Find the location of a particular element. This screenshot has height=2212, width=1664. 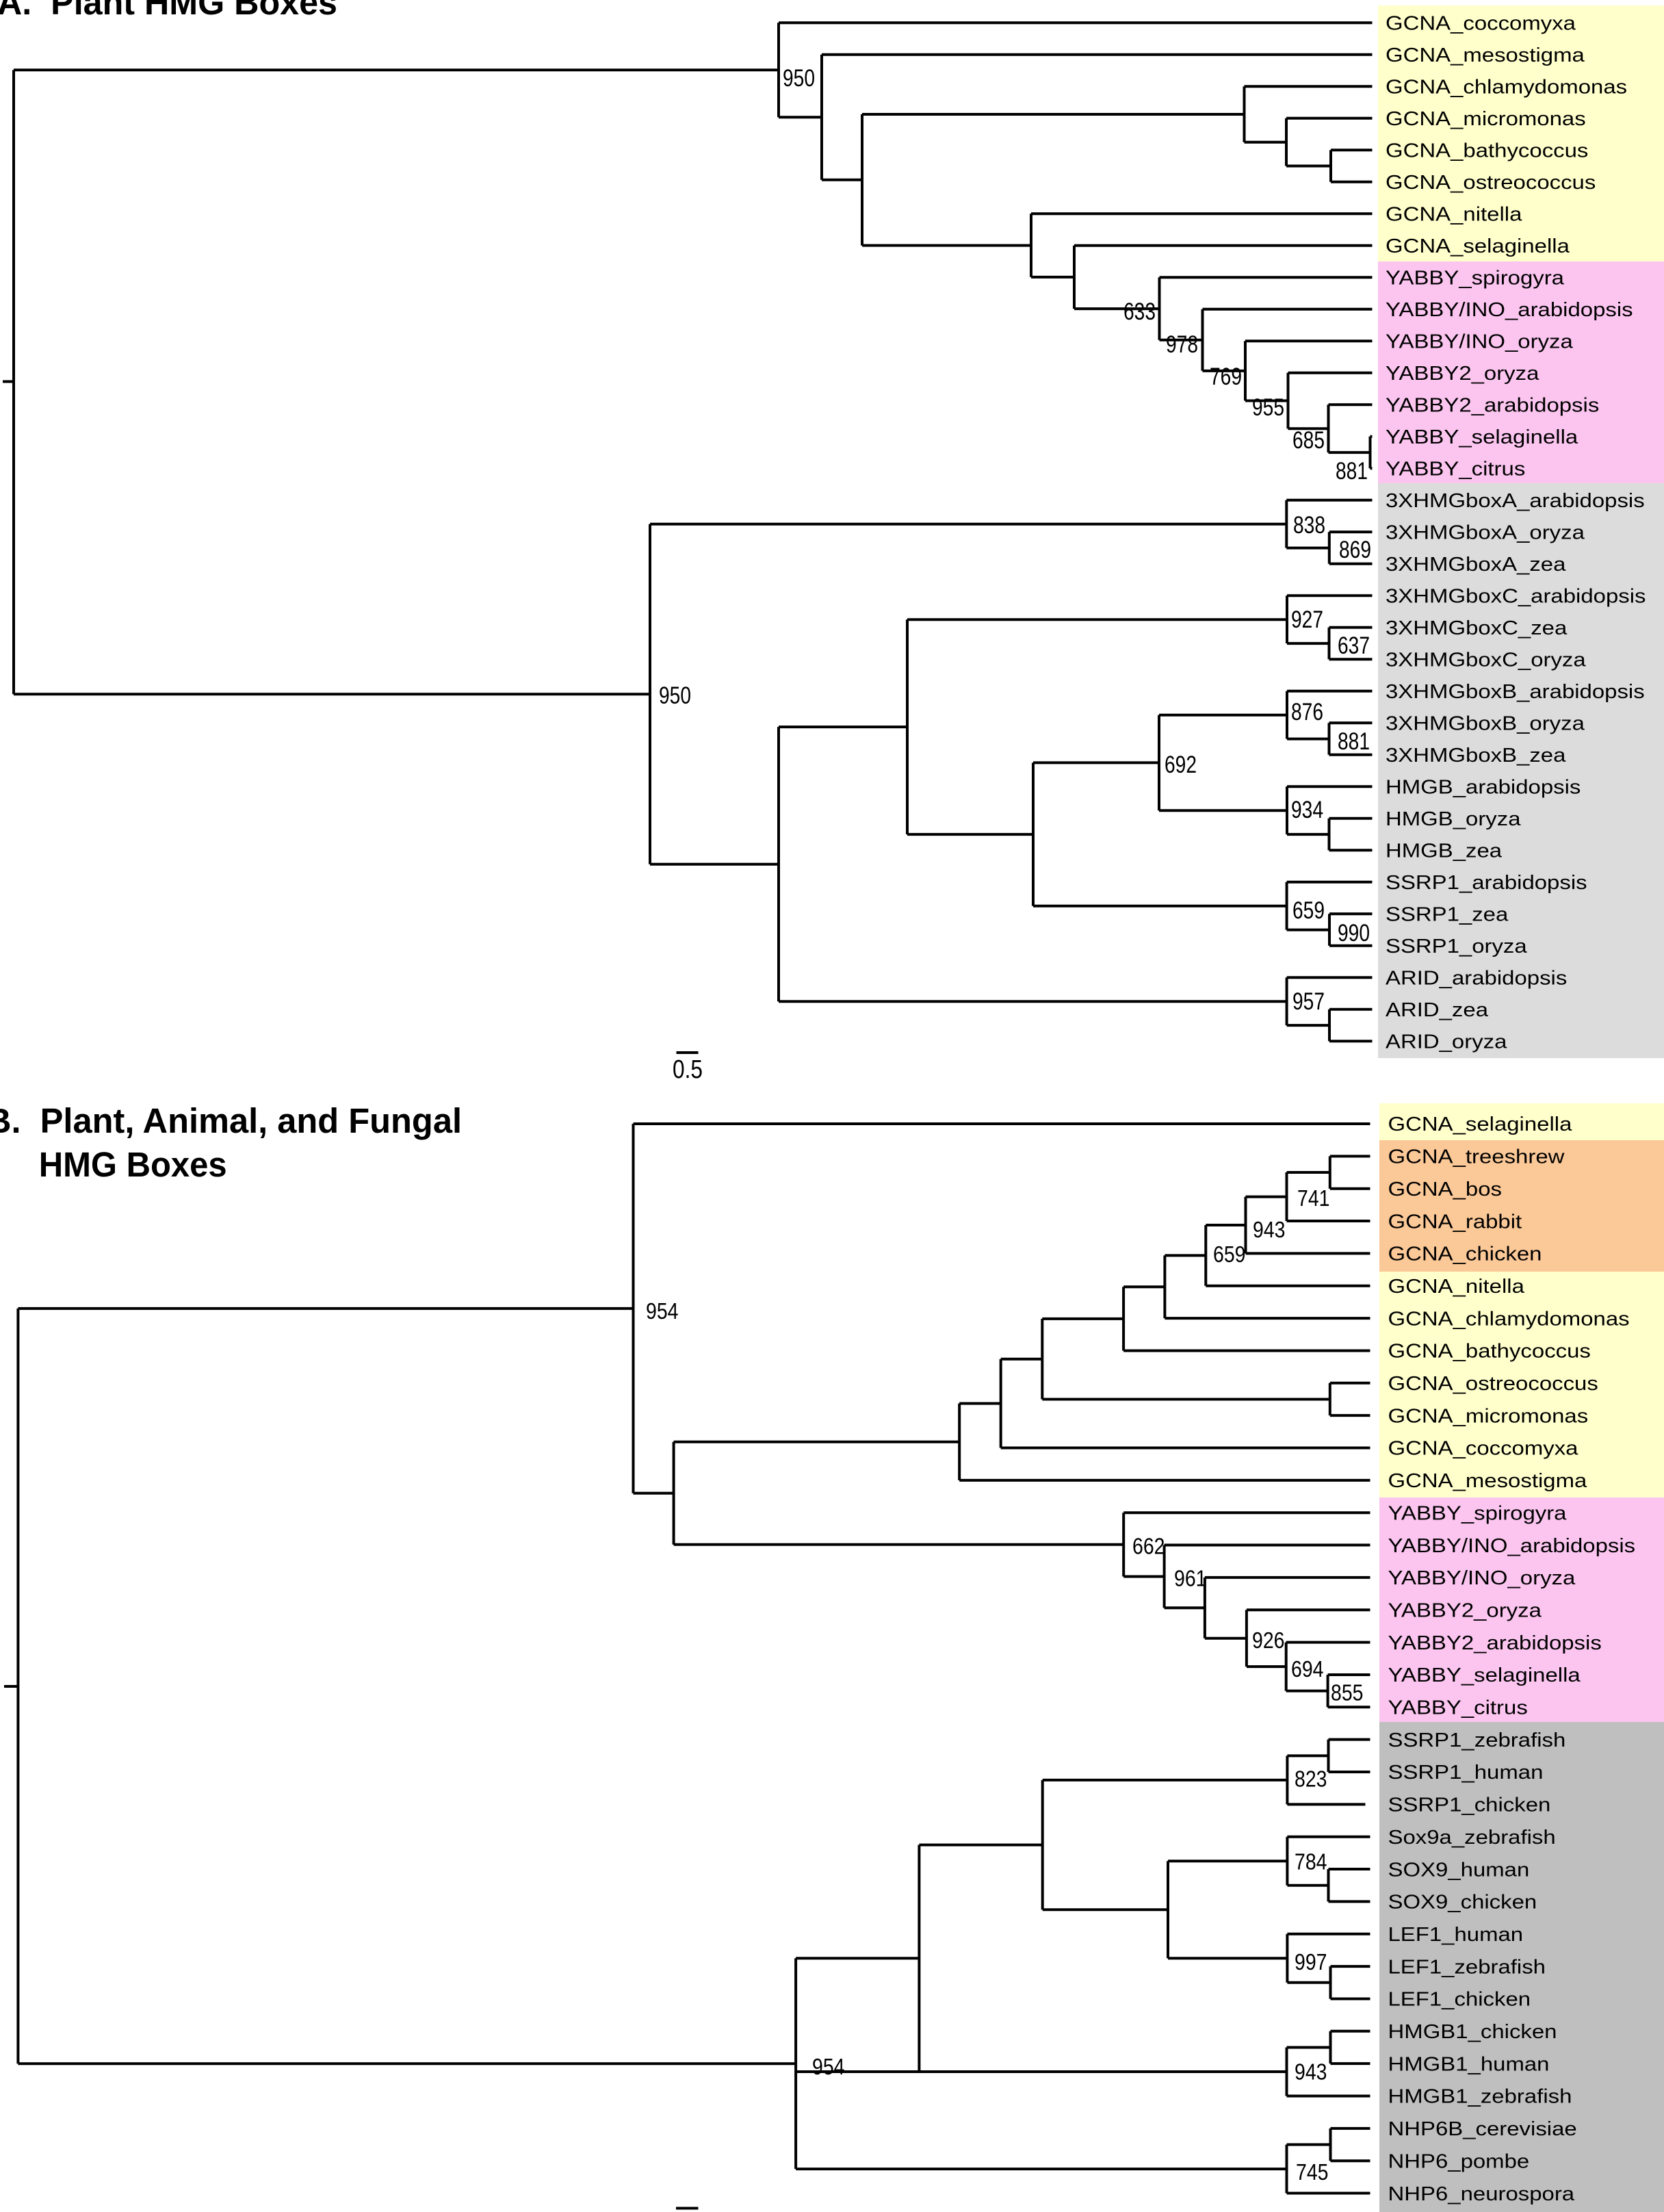

svg-text: 3XHMGboxC_arabidopsis is located at coordinates (1516, 597).